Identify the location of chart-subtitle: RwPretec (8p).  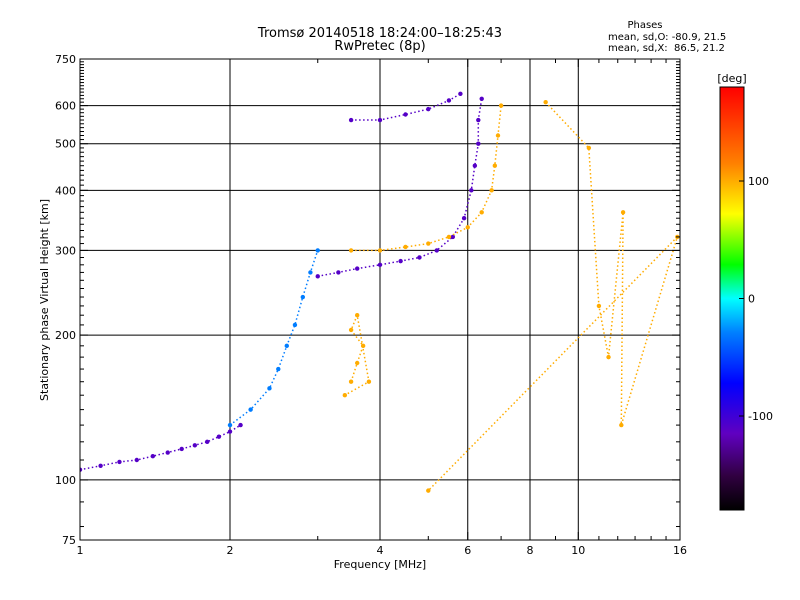
(380, 46).